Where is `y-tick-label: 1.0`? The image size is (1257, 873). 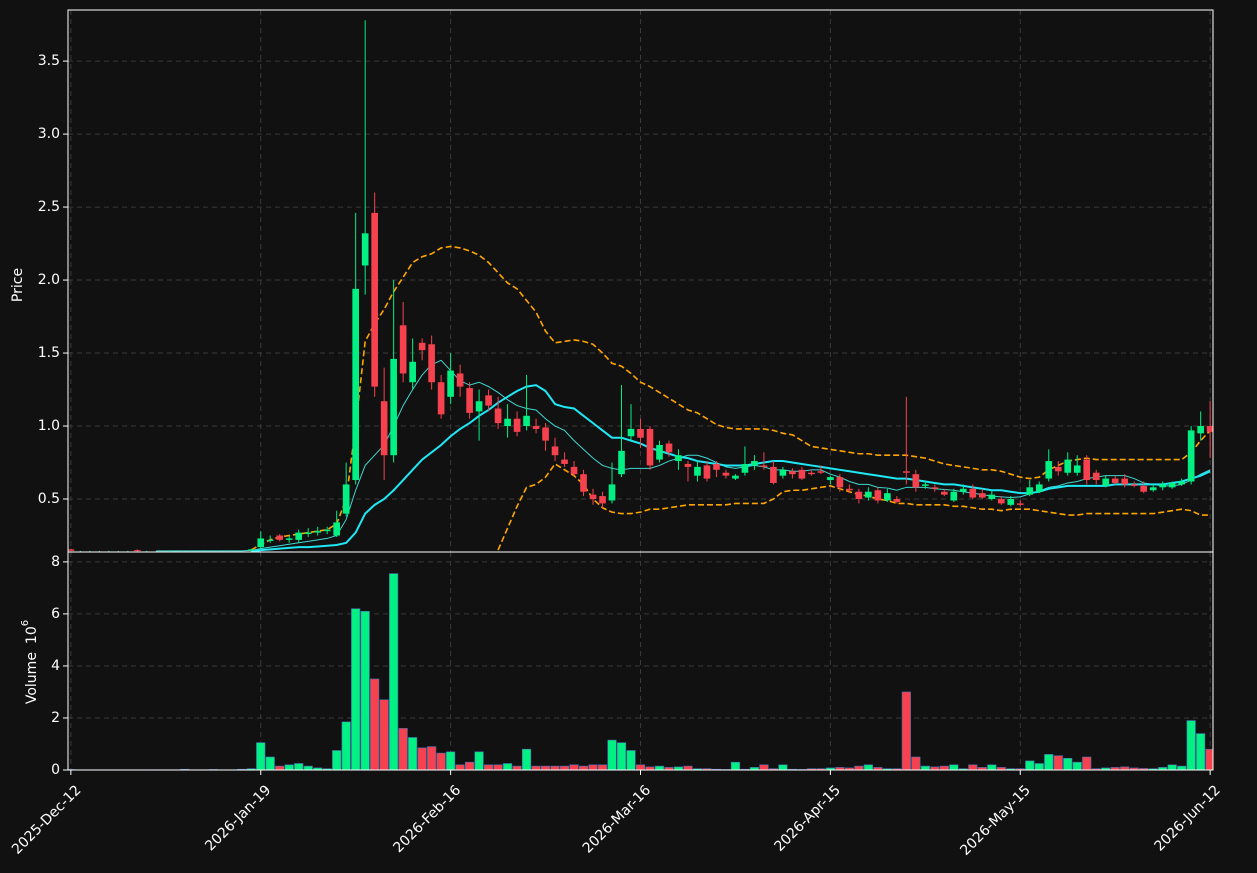
y-tick-label: 1.0 is located at coordinates (49, 426).